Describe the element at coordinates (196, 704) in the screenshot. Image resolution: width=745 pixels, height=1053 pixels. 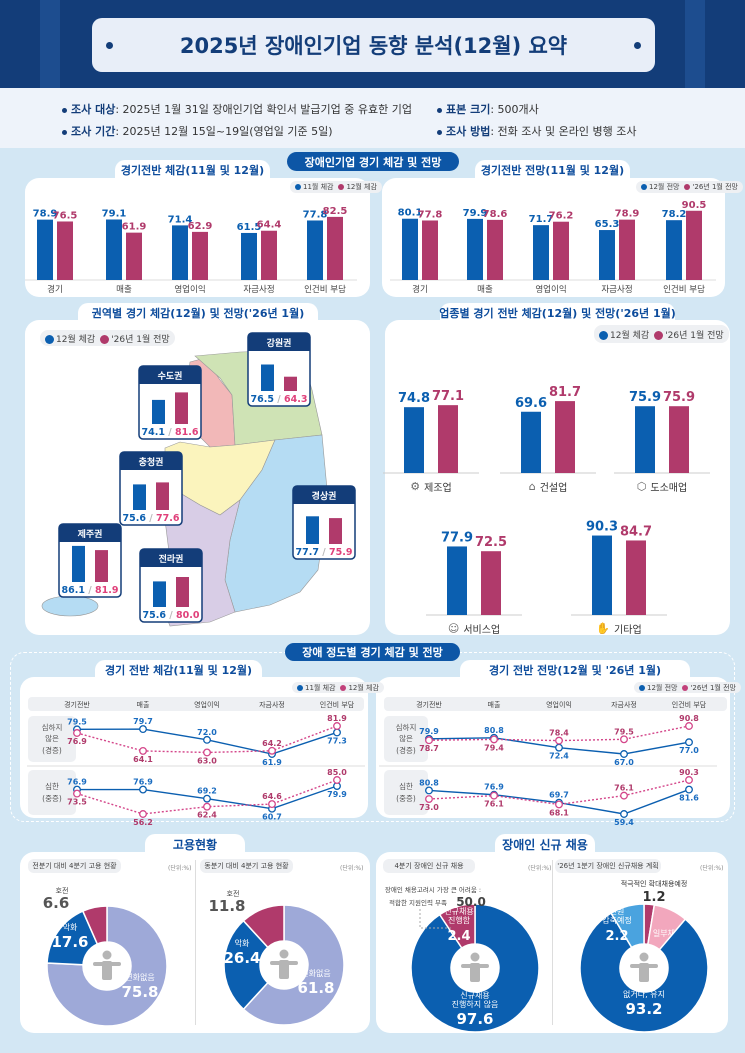
I see `column-header-row` at that location.